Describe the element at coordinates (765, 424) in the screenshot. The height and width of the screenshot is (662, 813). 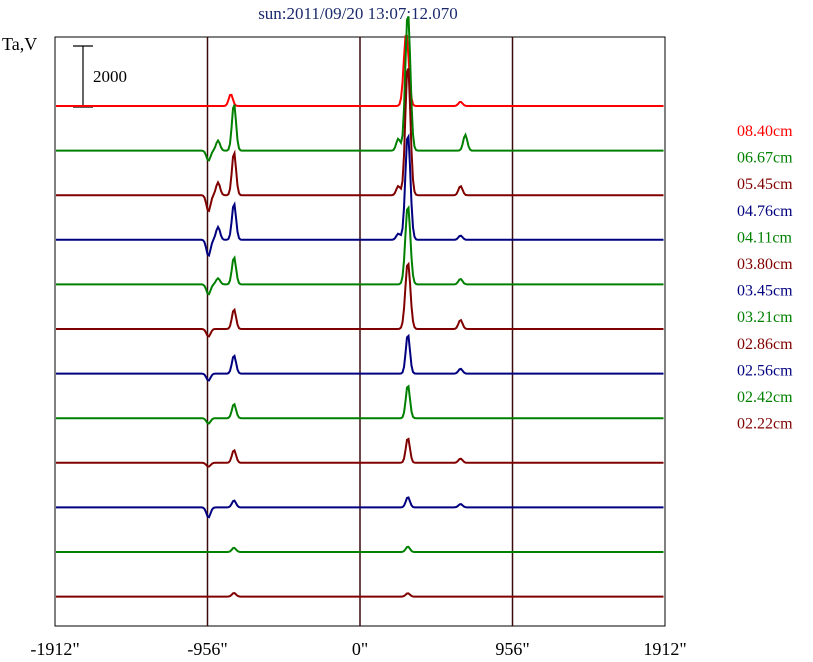
I see `legend-entry: 02.22cm` at that location.